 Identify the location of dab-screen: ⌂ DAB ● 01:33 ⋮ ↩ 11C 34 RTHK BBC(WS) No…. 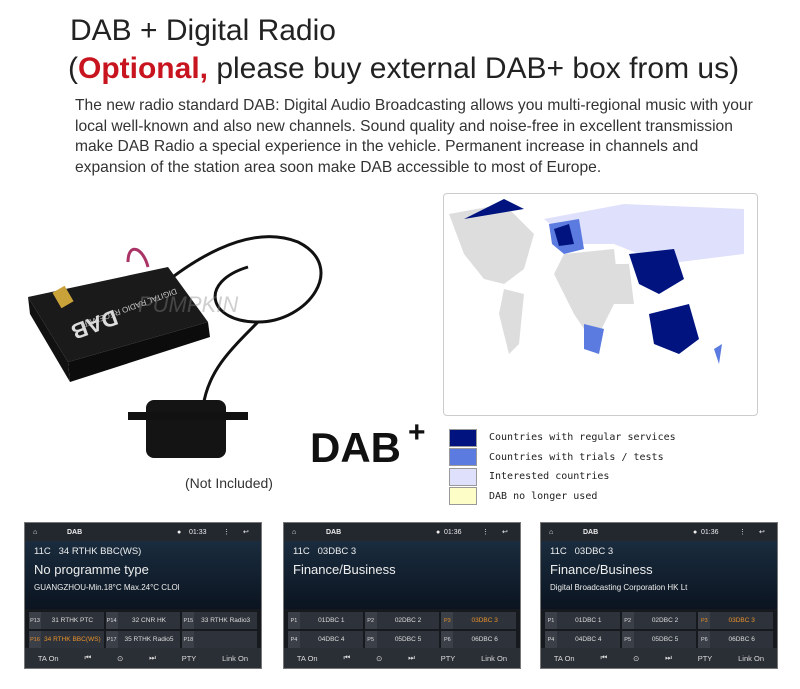
(143, 595).